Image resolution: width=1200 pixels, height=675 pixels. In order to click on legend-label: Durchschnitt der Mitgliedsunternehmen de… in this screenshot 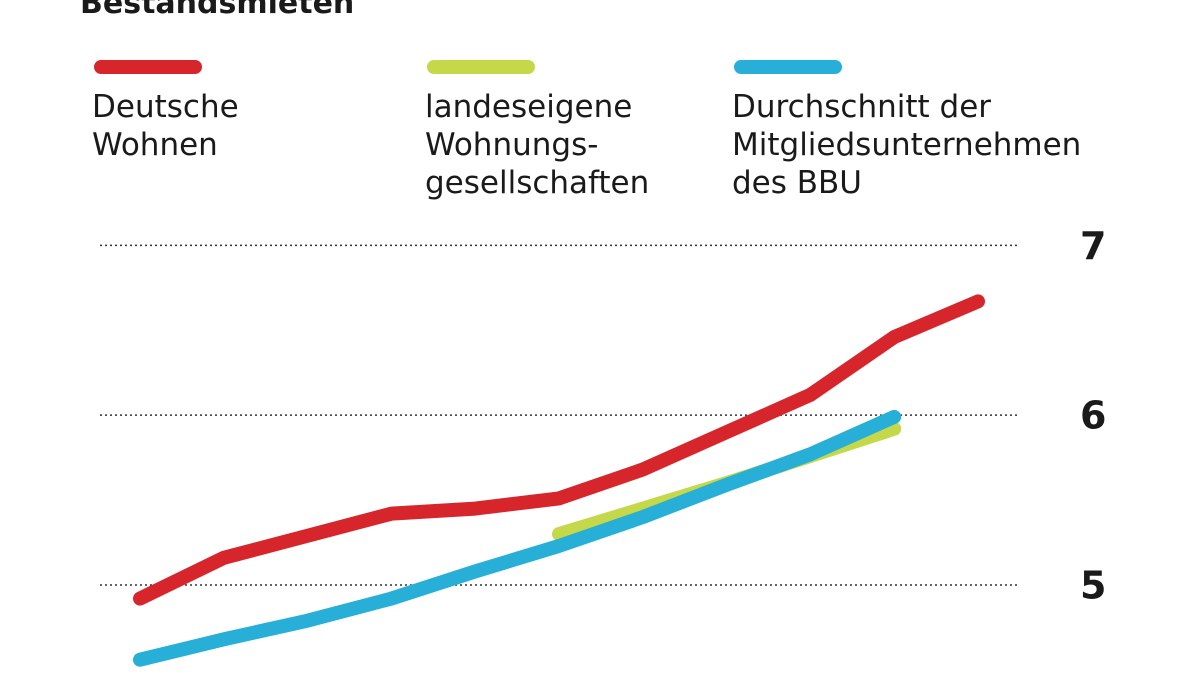, I will do `click(907, 145)`.